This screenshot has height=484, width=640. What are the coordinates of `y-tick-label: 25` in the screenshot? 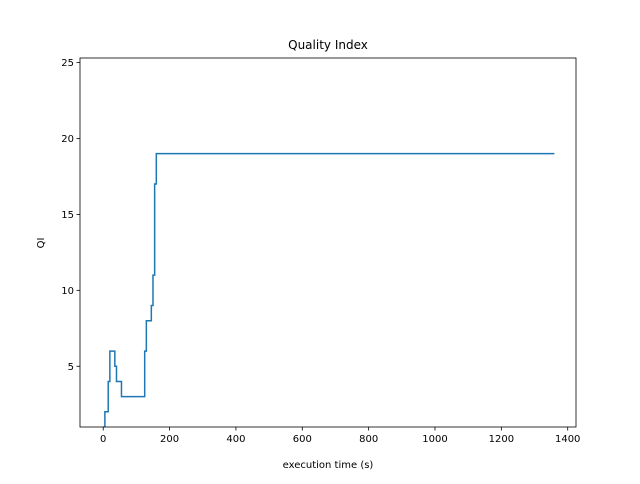 It's located at (67, 63).